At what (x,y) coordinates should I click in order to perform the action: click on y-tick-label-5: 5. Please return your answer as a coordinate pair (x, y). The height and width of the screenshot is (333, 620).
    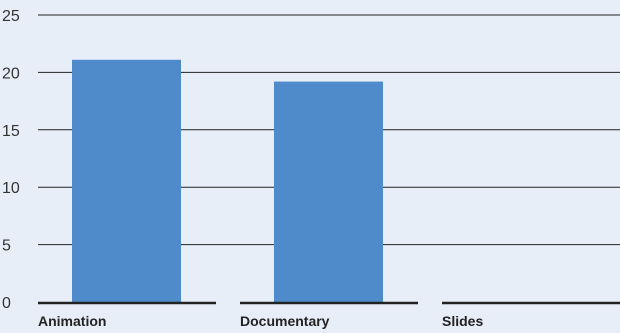
    Looking at the image, I should click on (6, 246).